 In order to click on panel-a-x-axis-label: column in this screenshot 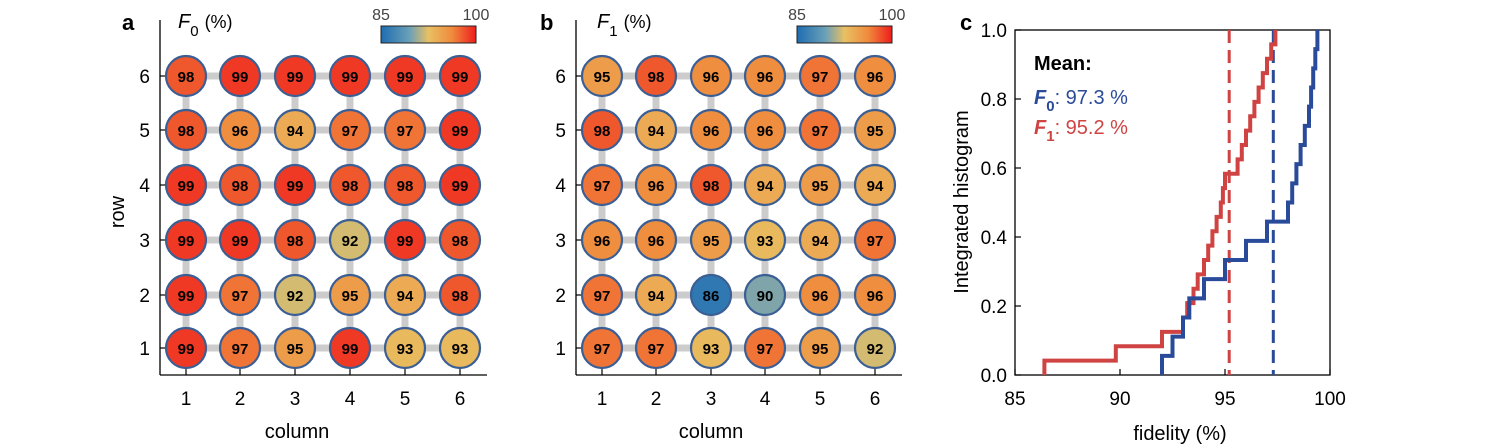, I will do `click(297, 432)`.